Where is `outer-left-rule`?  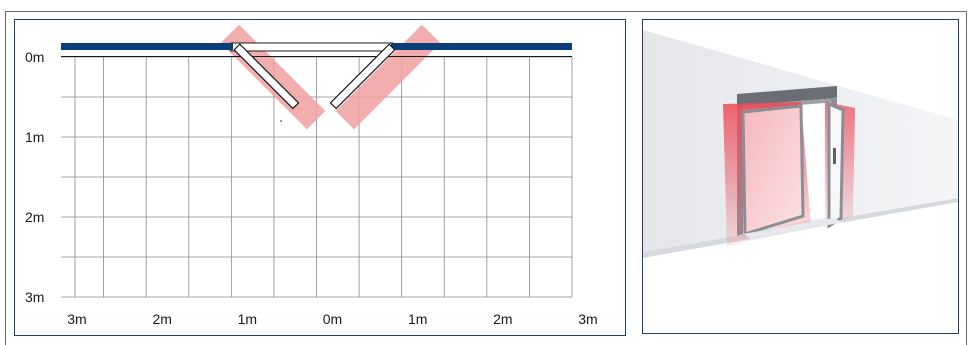 outer-left-rule is located at coordinates (5, 178).